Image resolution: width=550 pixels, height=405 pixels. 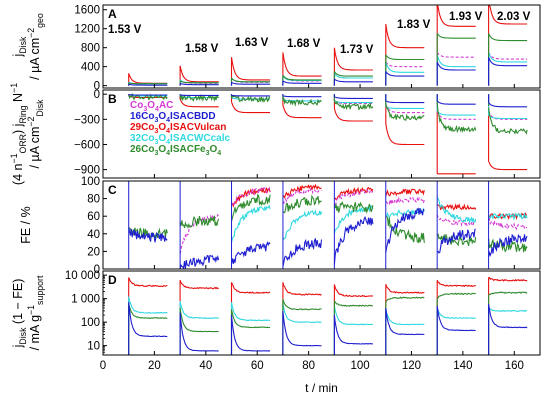 I want to click on y-axis-label: / mA g−1support, so click(x=35, y=312).